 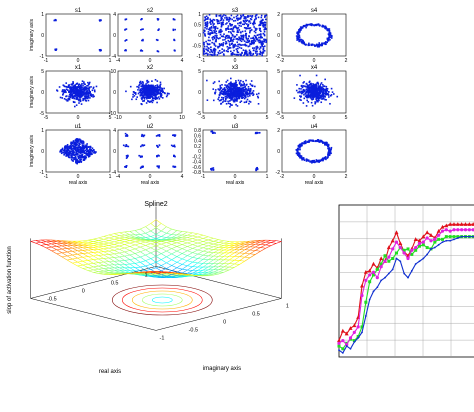 What do you see at coordinates (32, 35) in the screenshot?
I see `panel-ylabel: imaginary axis` at bounding box center [32, 35].